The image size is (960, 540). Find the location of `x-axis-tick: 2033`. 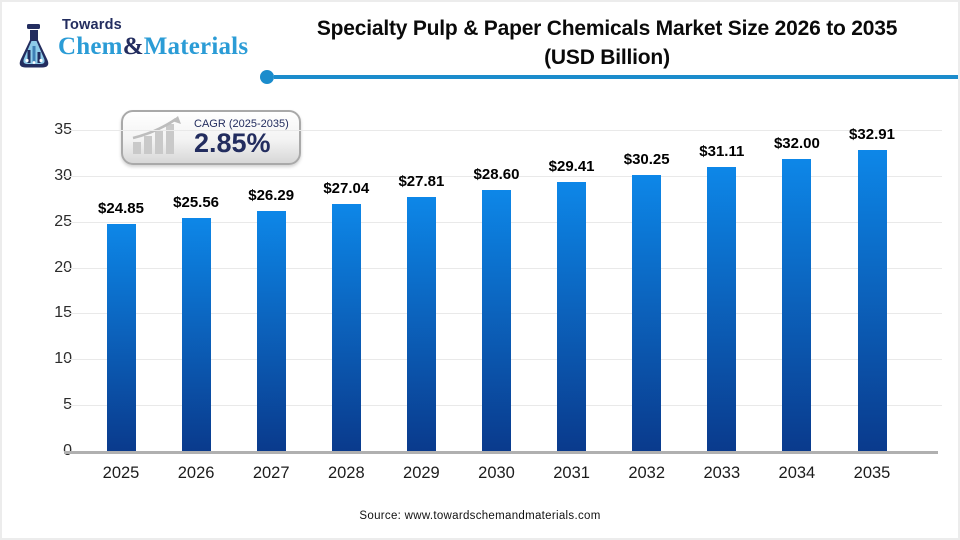

x-axis-tick: 2033 is located at coordinates (722, 473).